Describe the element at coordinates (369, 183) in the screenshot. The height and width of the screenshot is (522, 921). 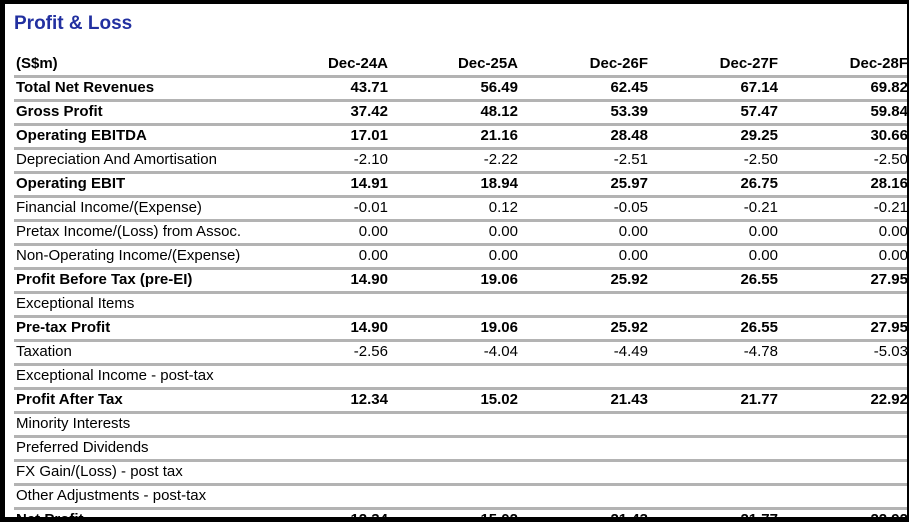
I see `row-value: 14.91` at that location.